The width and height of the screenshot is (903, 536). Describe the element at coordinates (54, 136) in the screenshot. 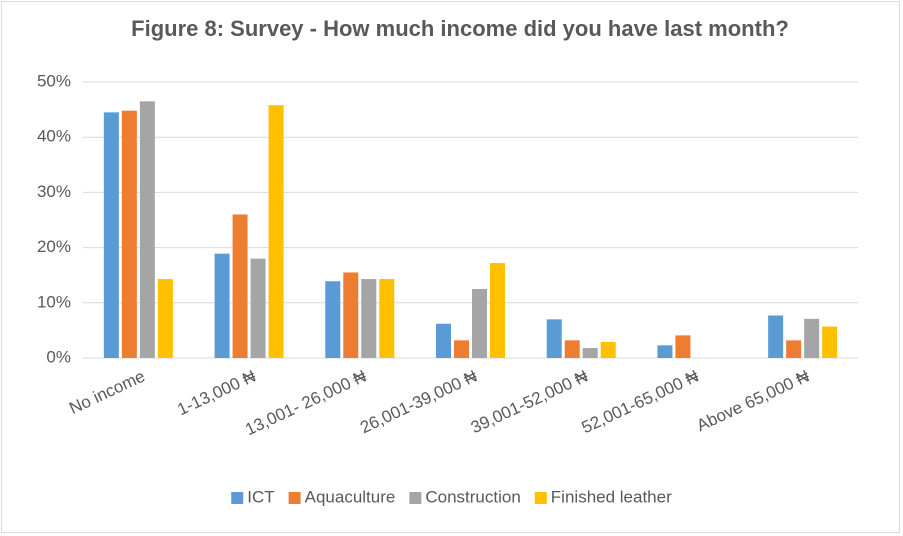

I see `y-tick-label: 40%` at that location.